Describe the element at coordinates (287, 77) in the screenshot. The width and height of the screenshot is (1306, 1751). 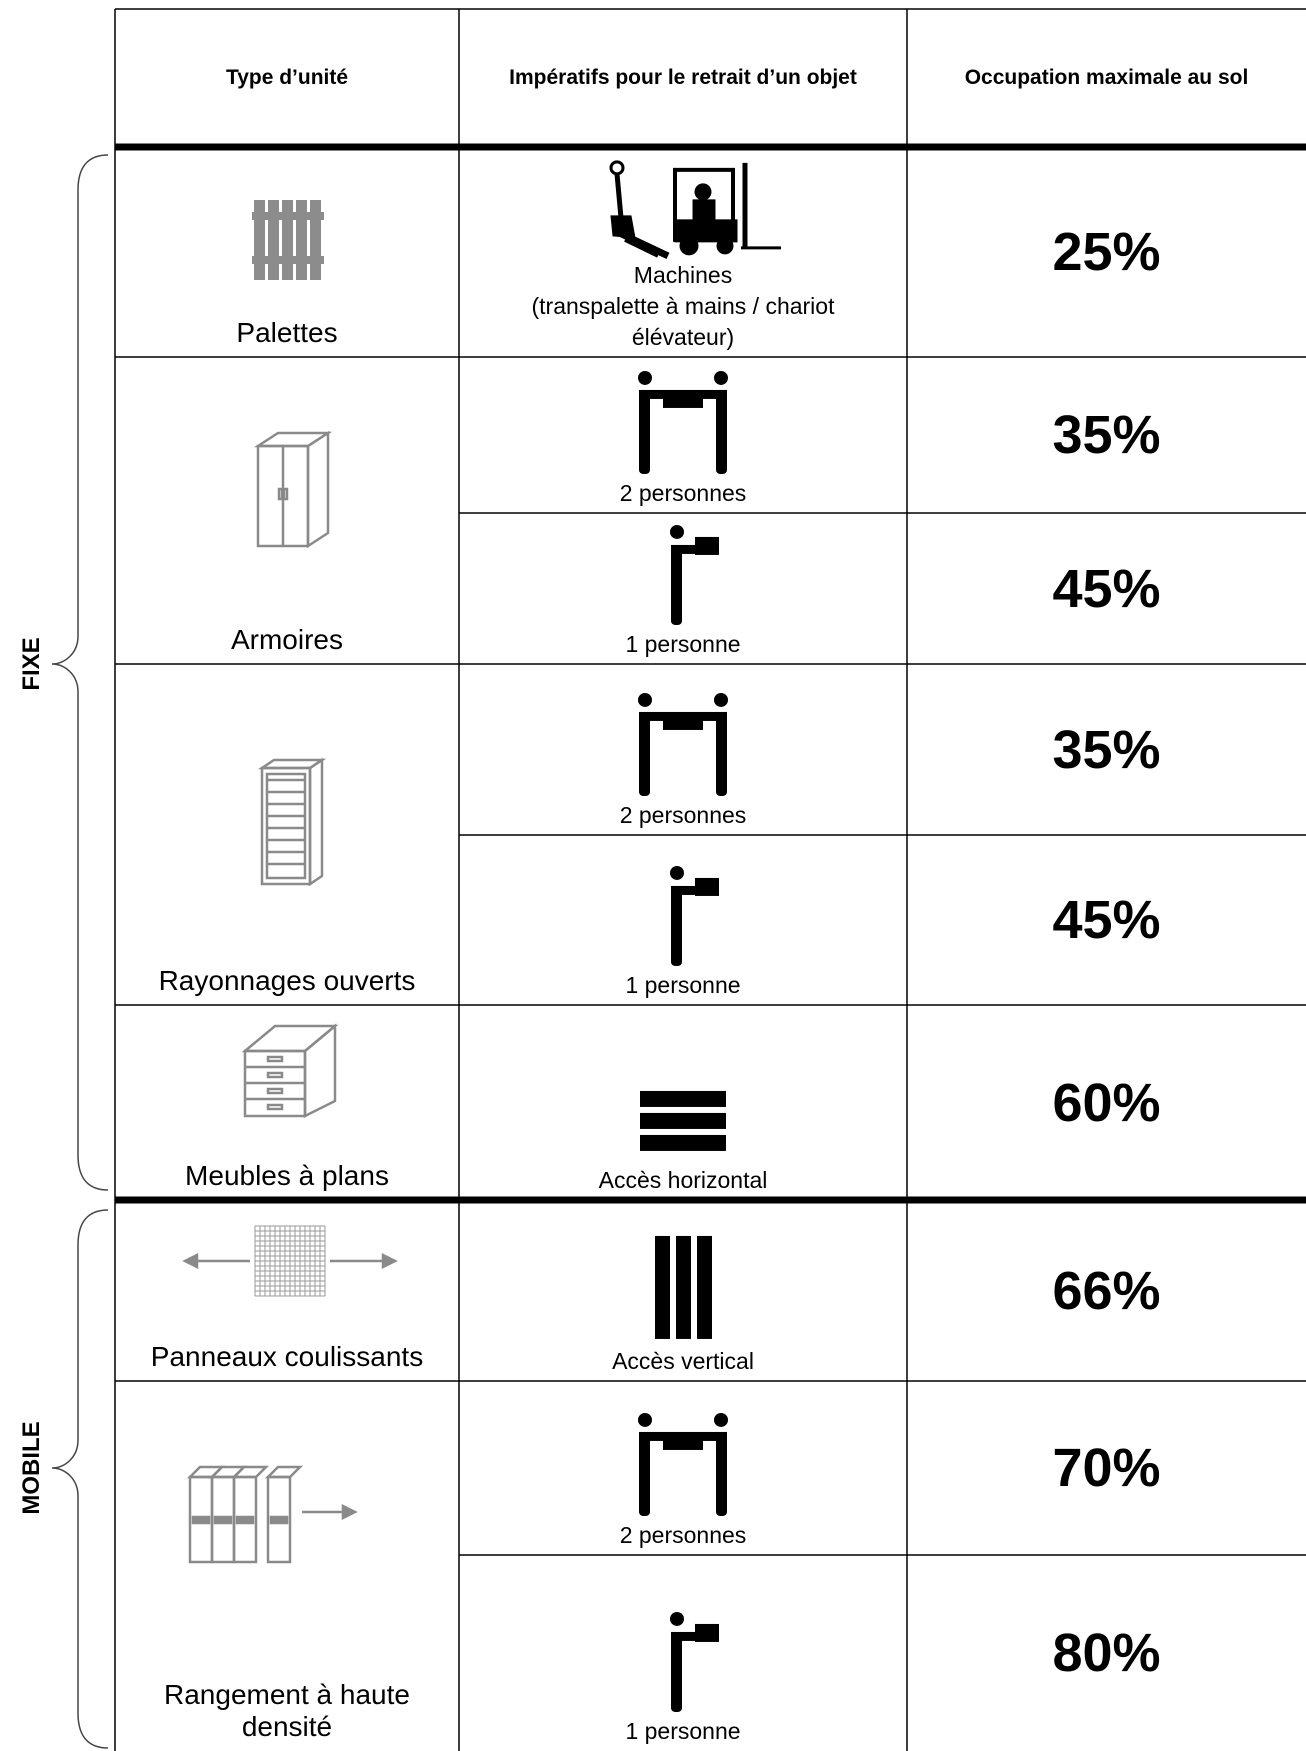
I see `column-header: Type d’unité` at that location.